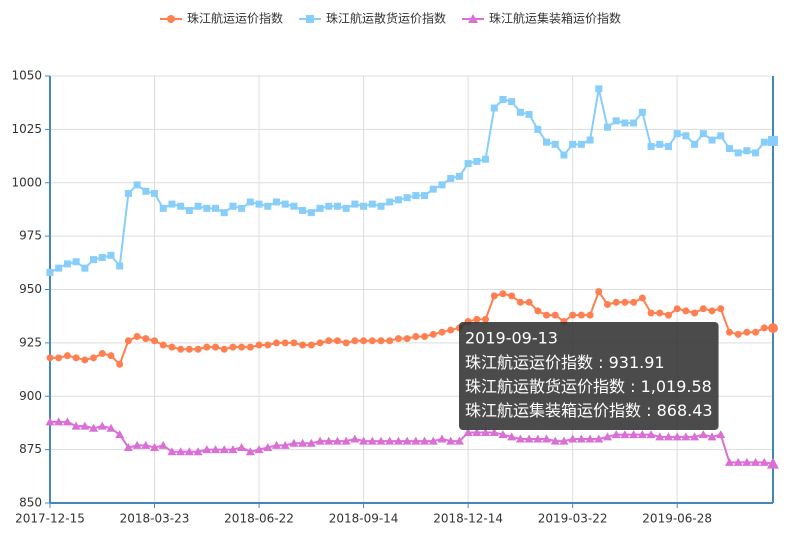  I want to click on tooltip-value: 1,019.58, so click(676, 386).